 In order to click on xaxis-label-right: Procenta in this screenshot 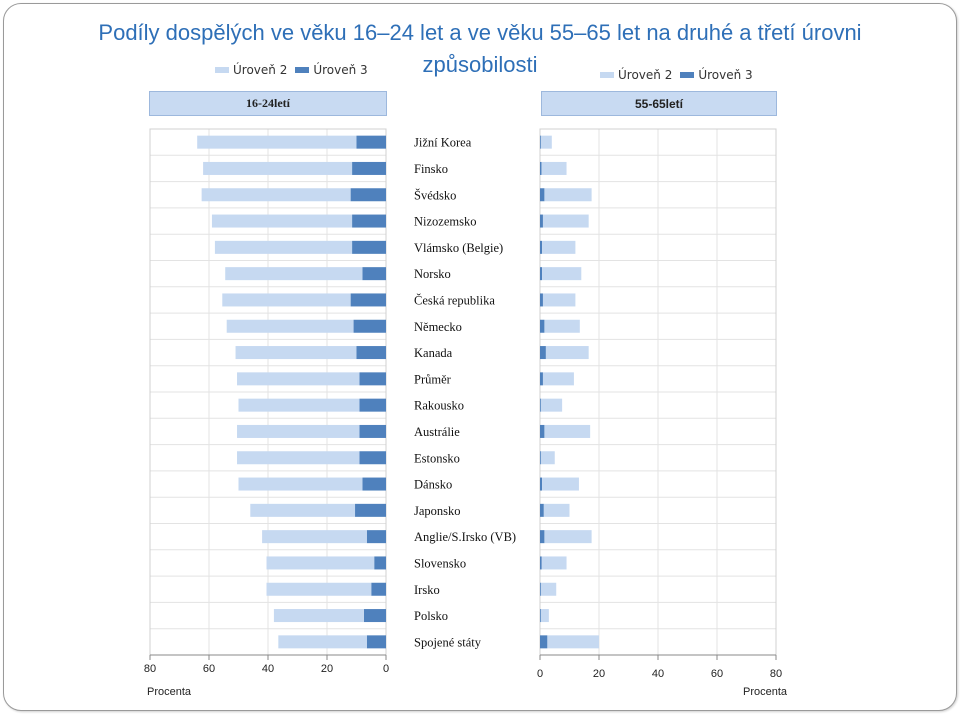, I will do `click(765, 692)`.